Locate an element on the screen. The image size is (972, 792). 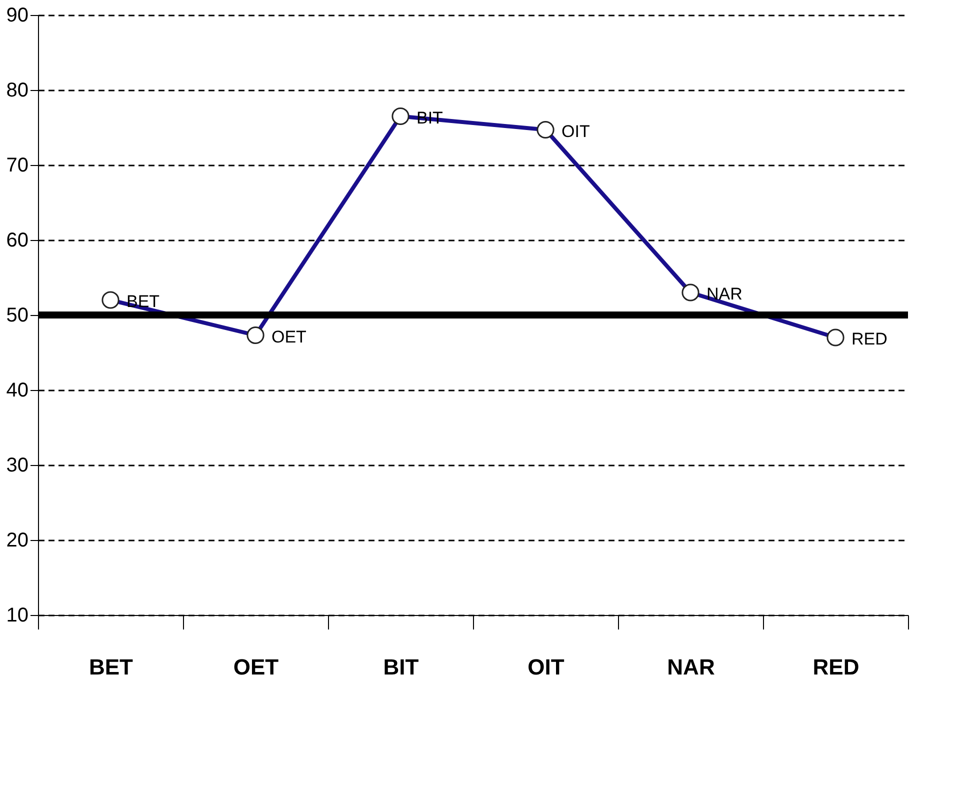
y-tick-label: 60 is located at coordinates (17, 241).